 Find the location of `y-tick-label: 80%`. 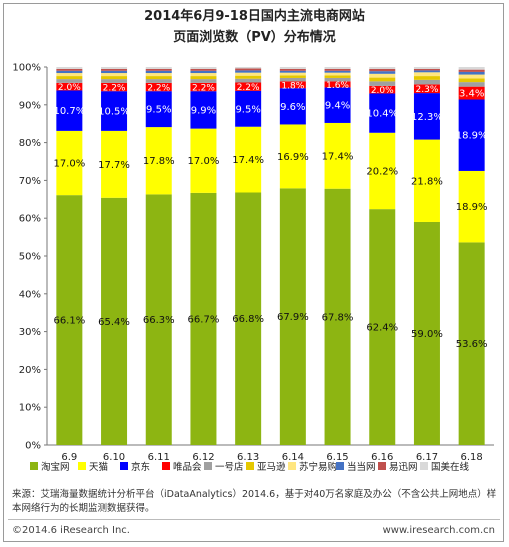

y-tick-label: 80% is located at coordinates (30, 143).